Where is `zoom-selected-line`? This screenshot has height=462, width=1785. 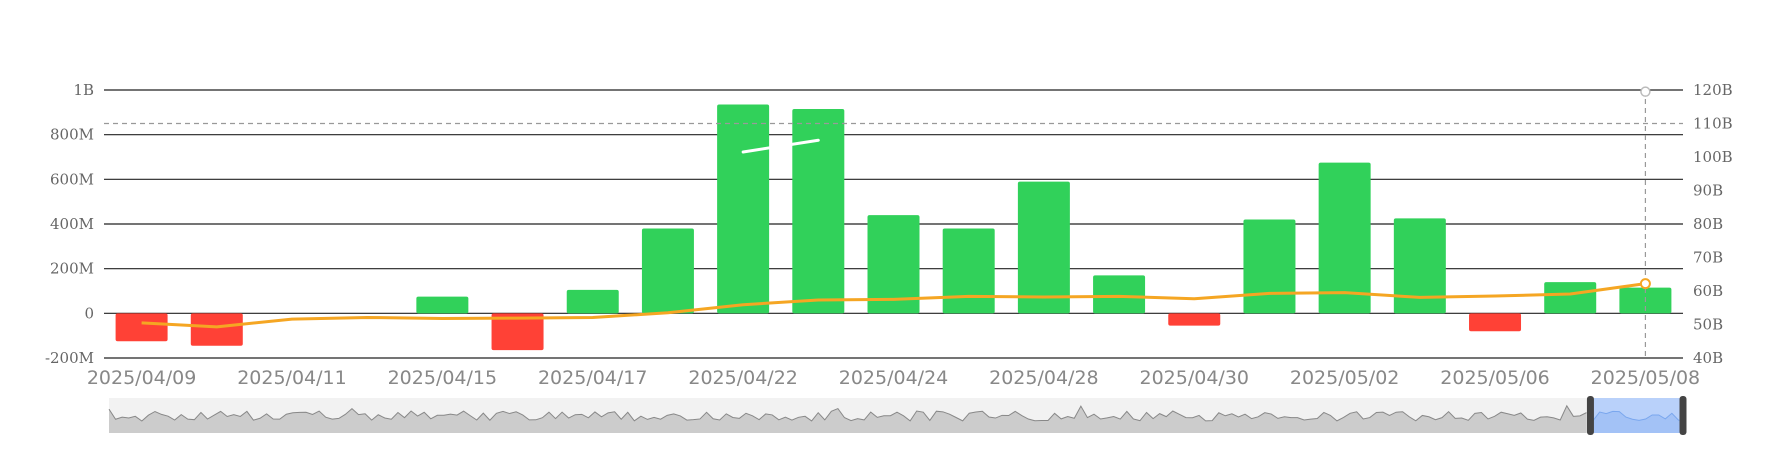
zoom-selected-line is located at coordinates (1639, 415).